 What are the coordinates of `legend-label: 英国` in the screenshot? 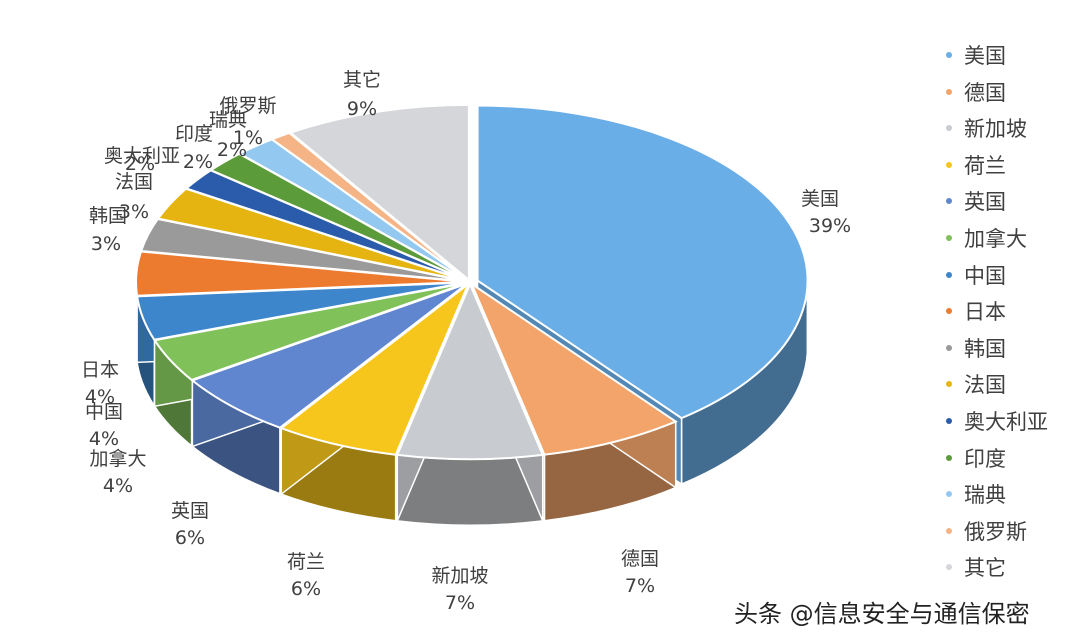 It's located at (985, 202).